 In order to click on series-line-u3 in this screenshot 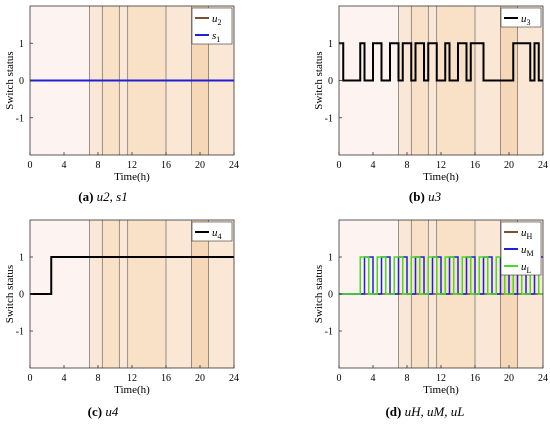, I will do `click(441, 62)`.